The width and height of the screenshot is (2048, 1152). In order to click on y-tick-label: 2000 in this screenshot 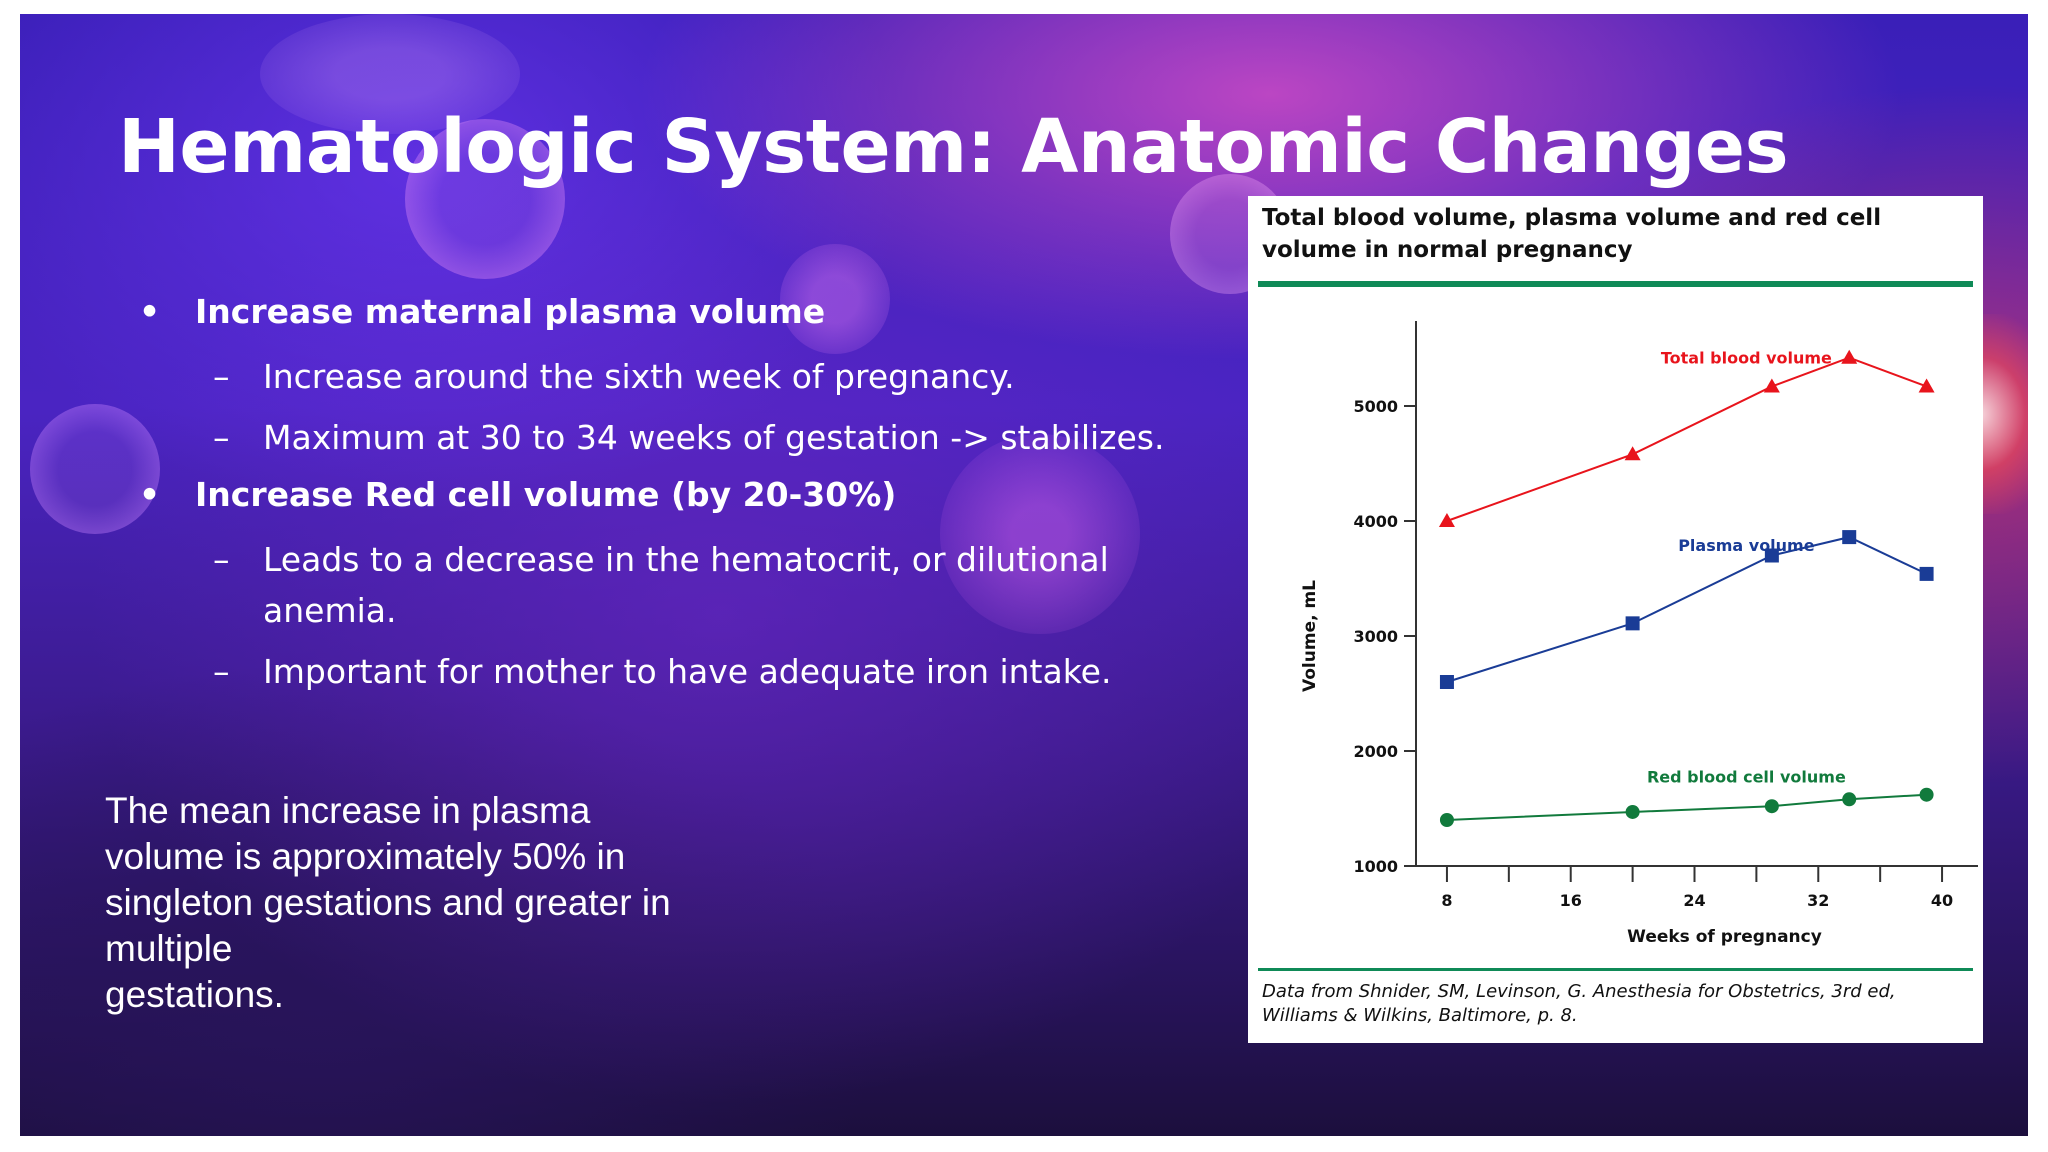, I will do `click(1375, 751)`.